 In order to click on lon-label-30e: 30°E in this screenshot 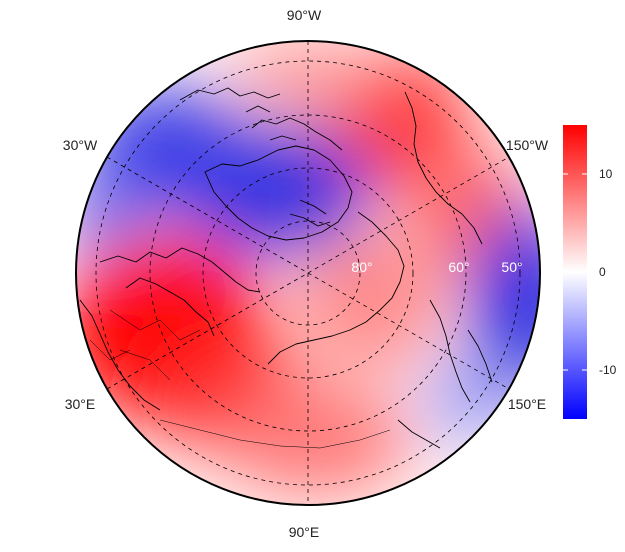, I will do `click(80, 404)`.